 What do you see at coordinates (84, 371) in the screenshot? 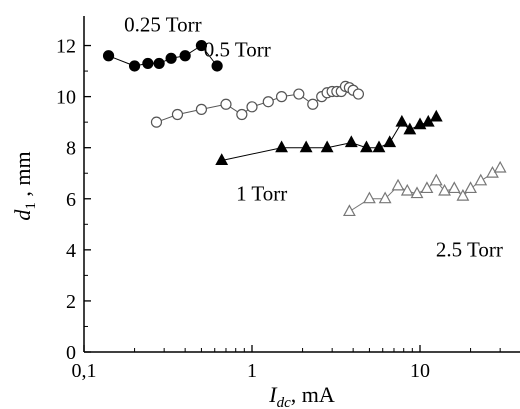
I see `x-tick-label: 0,1` at bounding box center [84, 371].